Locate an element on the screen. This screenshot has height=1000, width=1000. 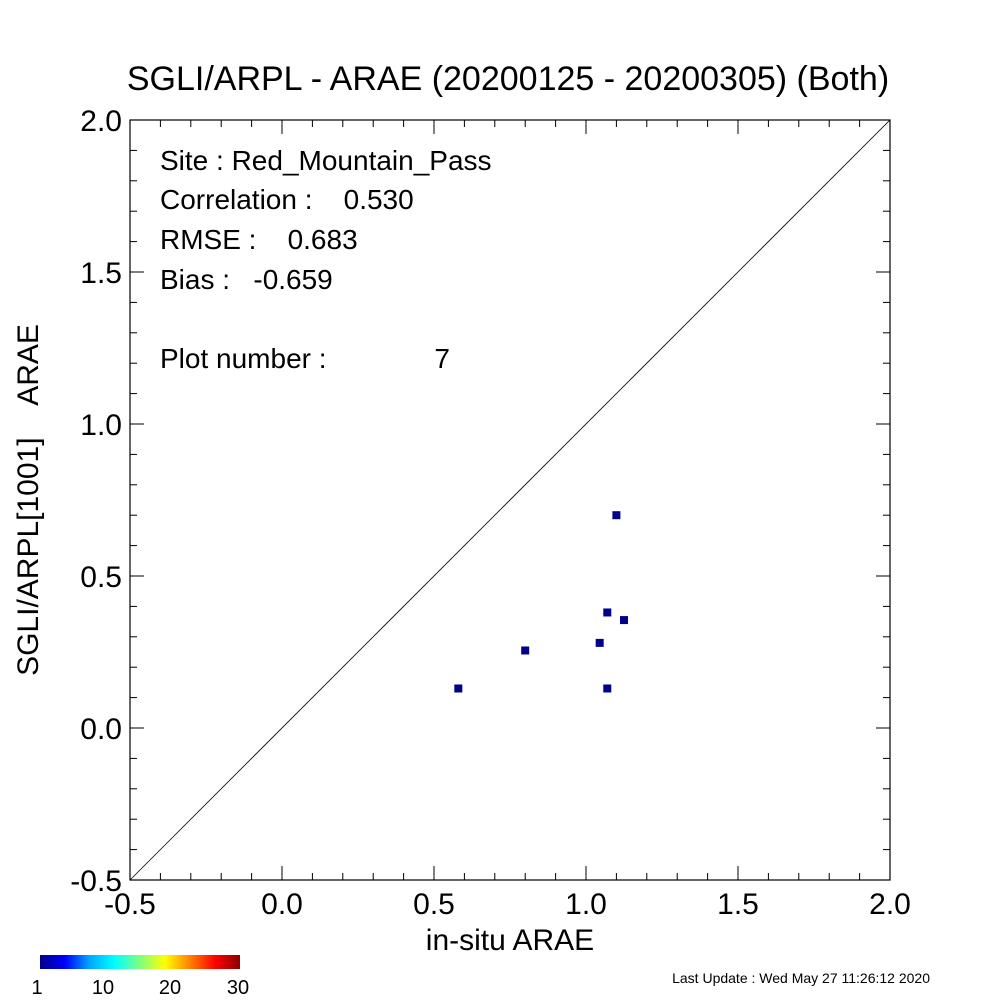
annotation-plot-number-value: 7 is located at coordinates (442, 358).